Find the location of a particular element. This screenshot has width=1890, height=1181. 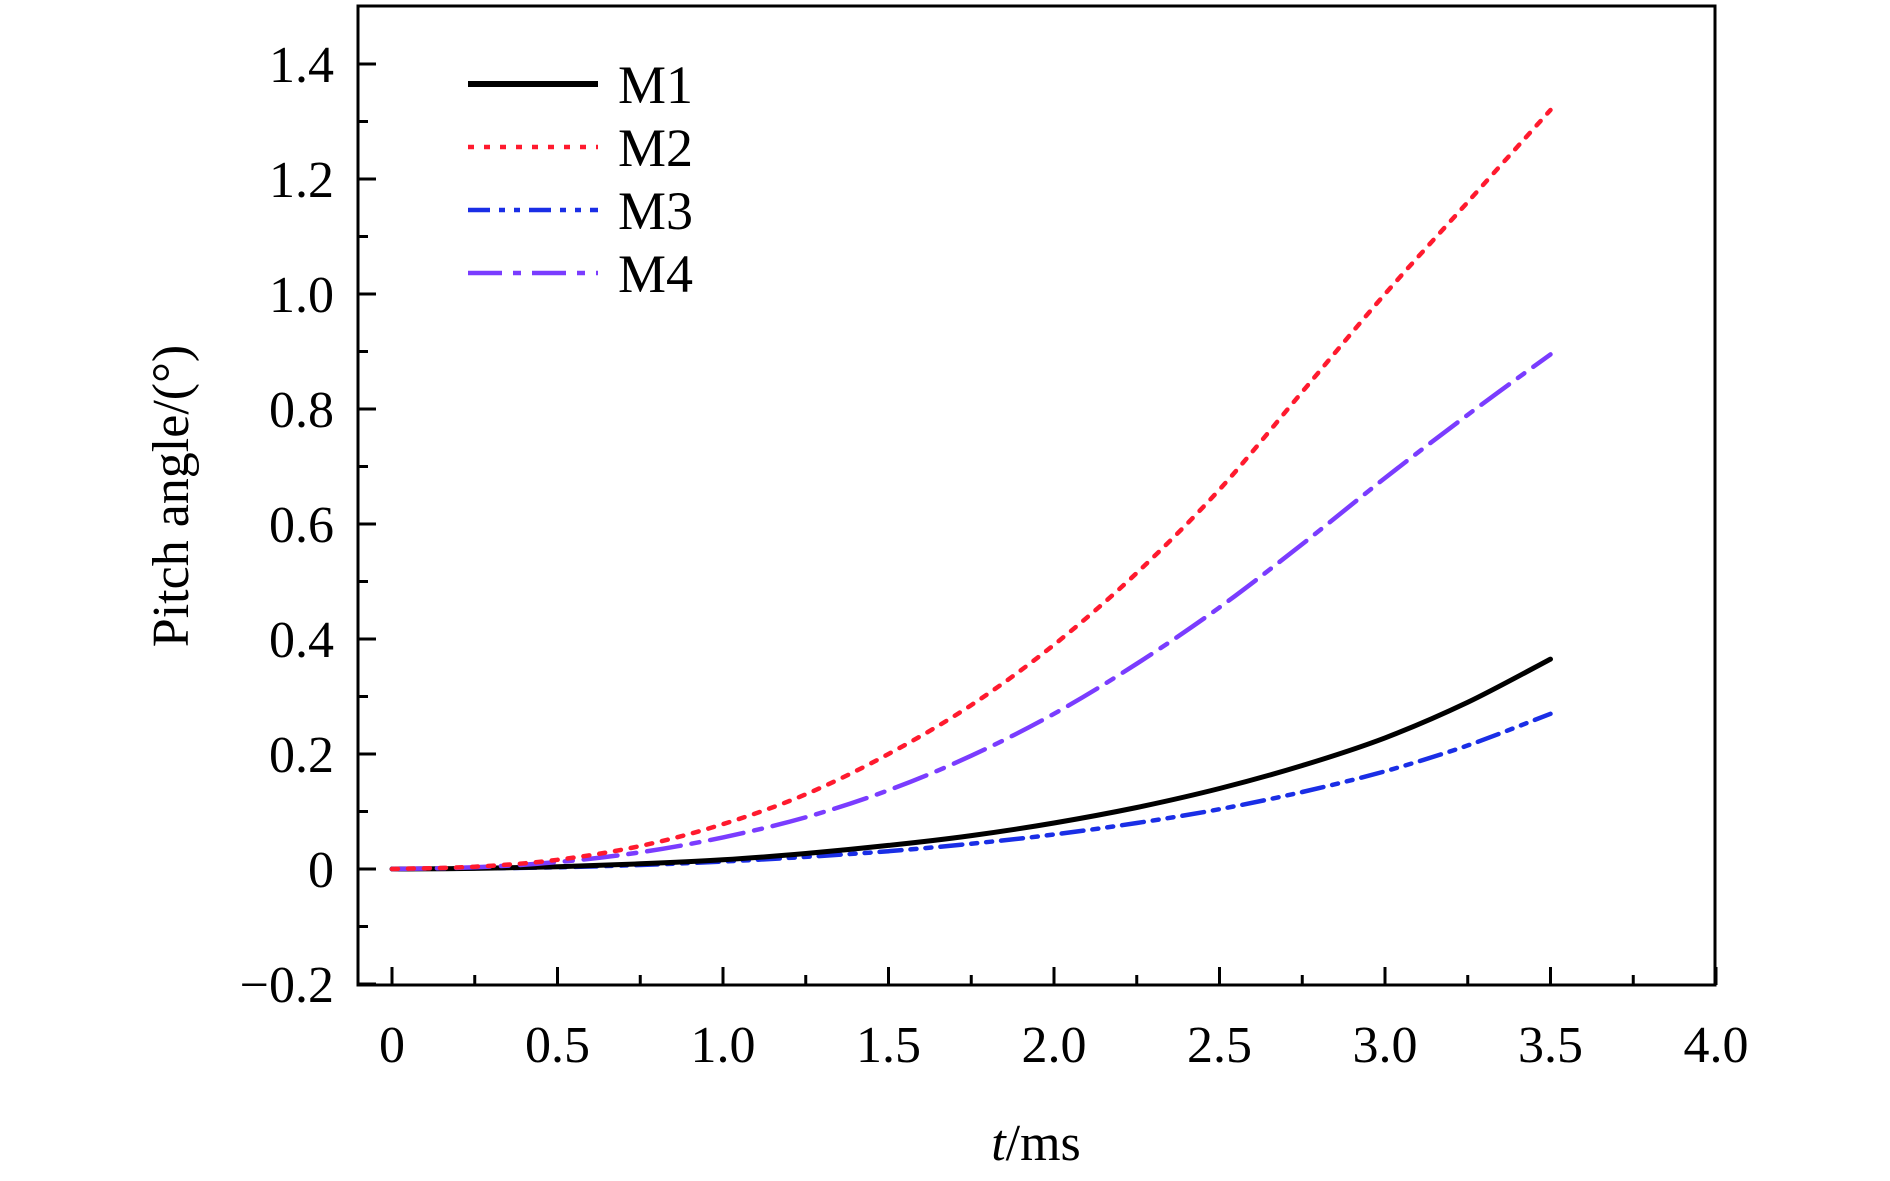

x-tick-label-3: 1.5 is located at coordinates (888, 1045).